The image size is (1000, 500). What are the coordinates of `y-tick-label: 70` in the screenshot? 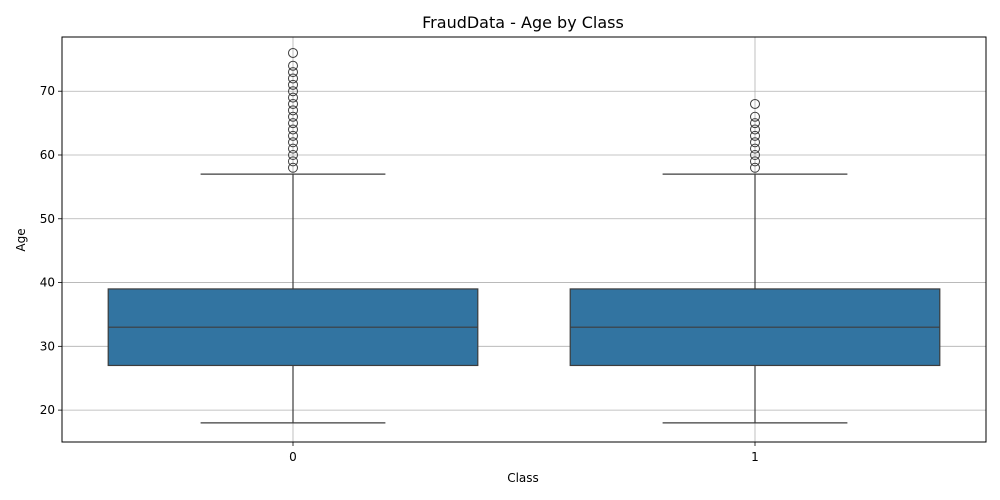 It's located at (47, 91).